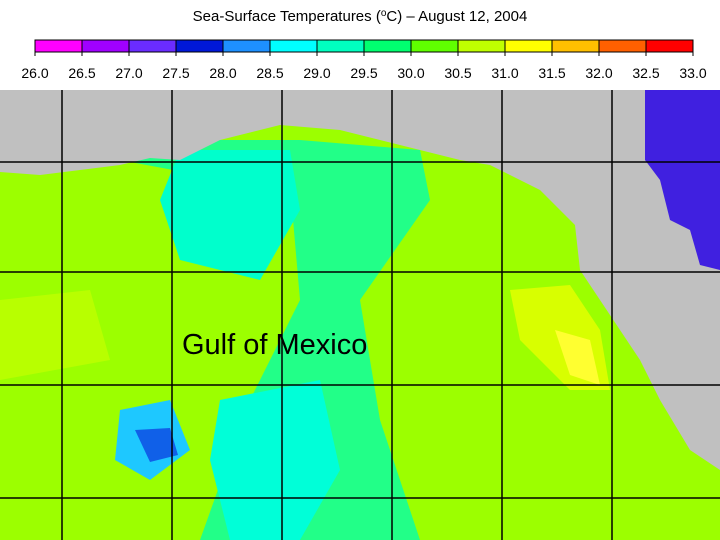 This screenshot has width=720, height=540. I want to click on colorbar-tick-label: 30.0, so click(410, 73).